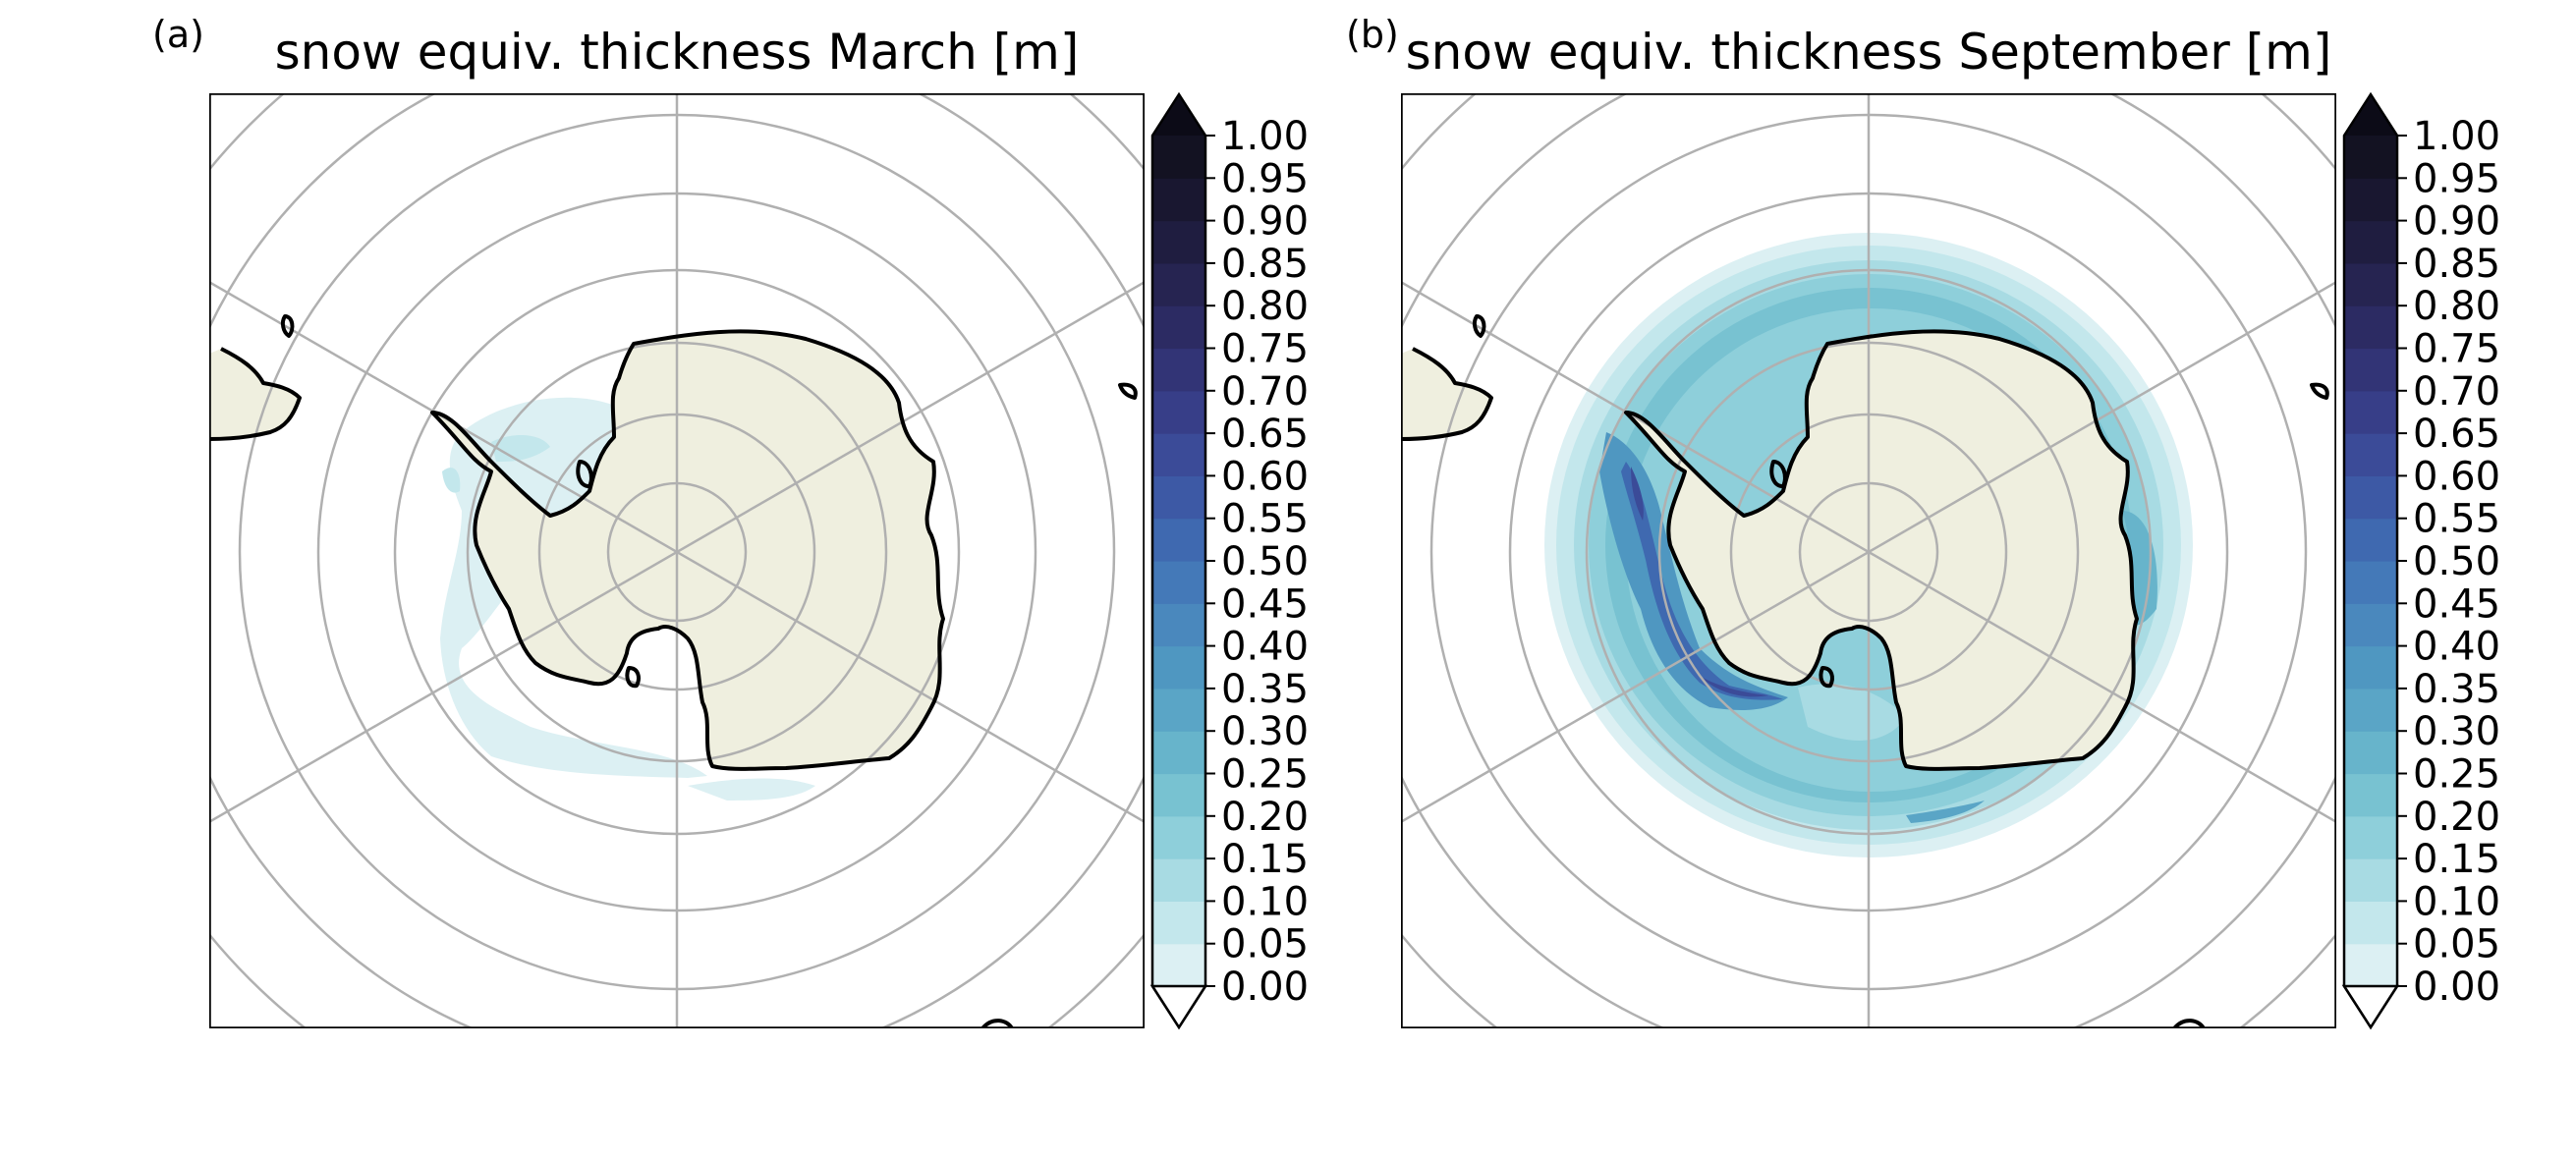 Image resolution: width=2576 pixels, height=1160 pixels. What do you see at coordinates (576, 550) in the screenshot?
I see `antarctica-a` at bounding box center [576, 550].